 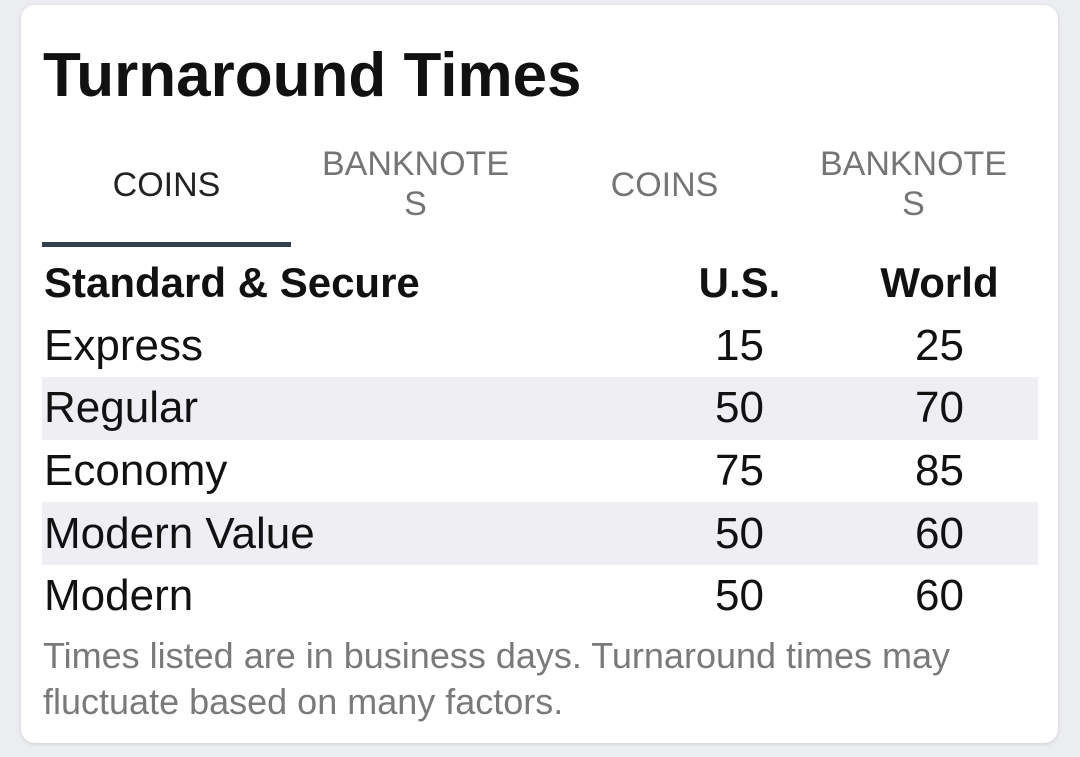 I want to click on tab-bar: COINS BANKNOTES COINS BANKNOTES, so click(x=540, y=194).